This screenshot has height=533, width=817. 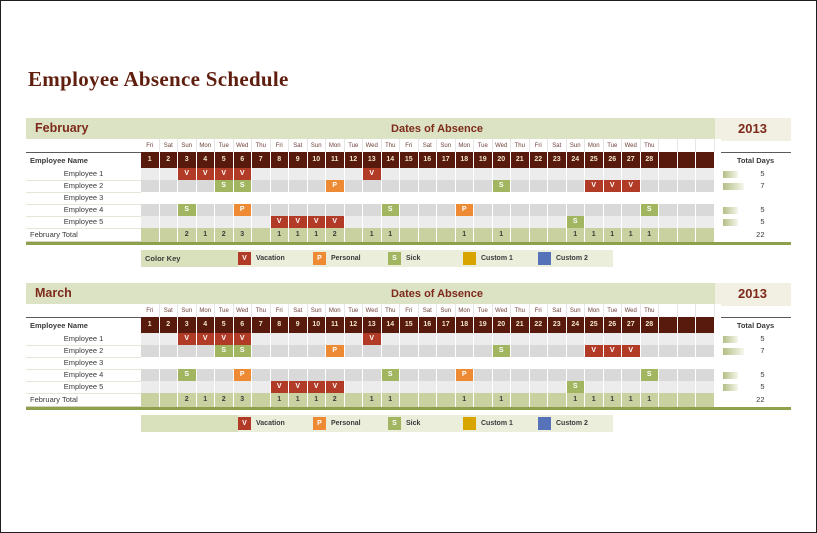 What do you see at coordinates (594, 160) in the screenshot?
I see `day-number-cell: 25` at bounding box center [594, 160].